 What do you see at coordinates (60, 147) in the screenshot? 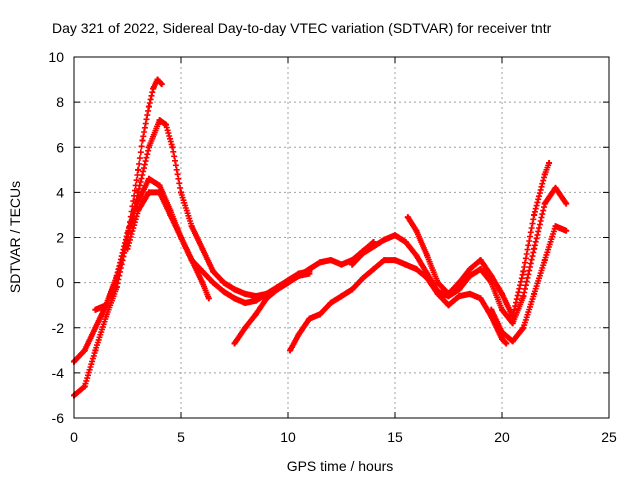
I see `y-tick-label: 6` at bounding box center [60, 147].